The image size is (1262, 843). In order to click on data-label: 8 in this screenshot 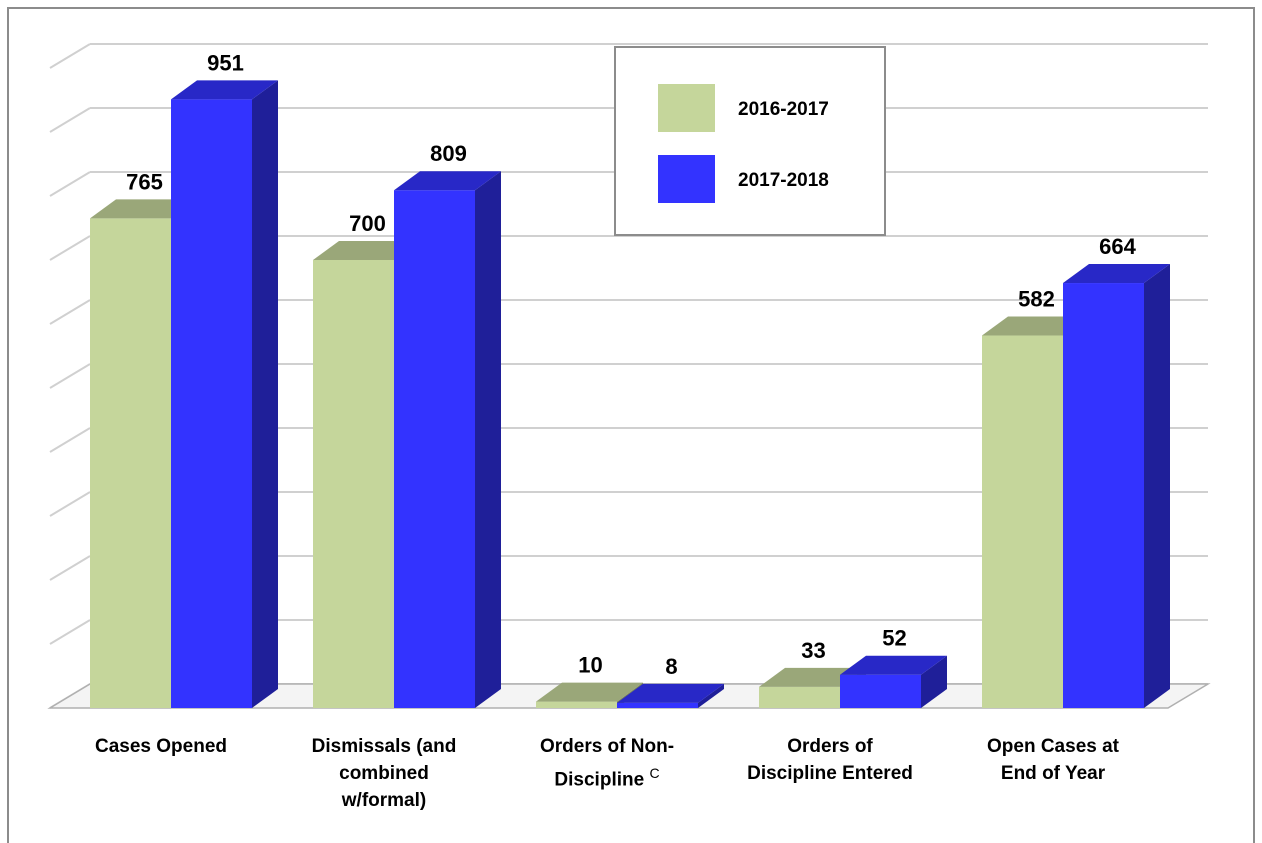, I will do `click(671, 666)`.